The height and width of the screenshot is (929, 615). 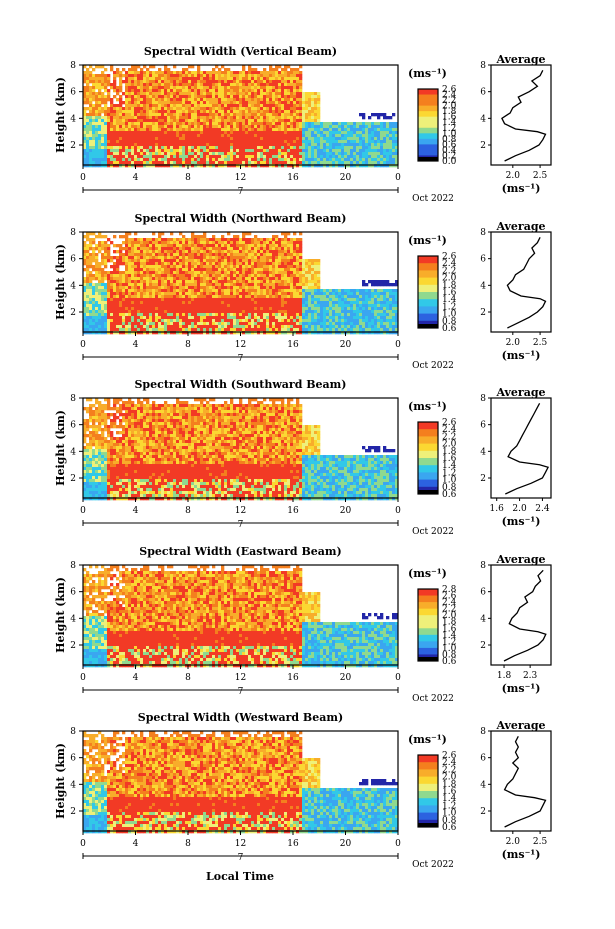 I want to click on average-y-tick-label: 8, so click(x=483, y=732).